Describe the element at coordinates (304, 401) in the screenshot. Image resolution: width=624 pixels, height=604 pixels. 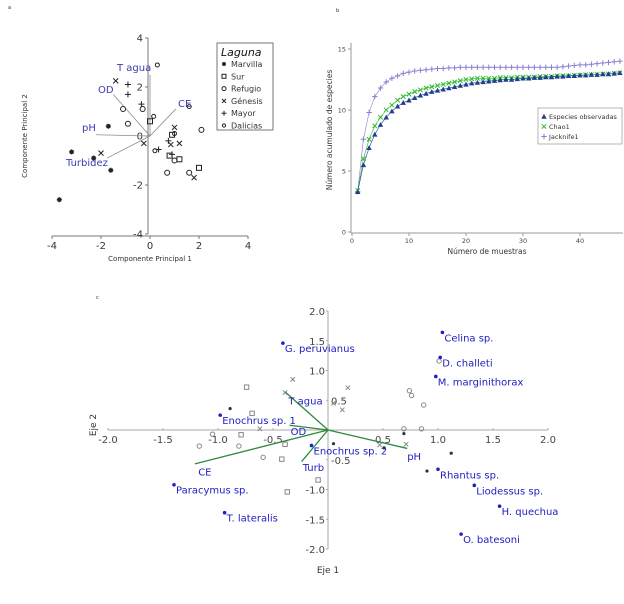
I see `vector-label: T agua` at that location.